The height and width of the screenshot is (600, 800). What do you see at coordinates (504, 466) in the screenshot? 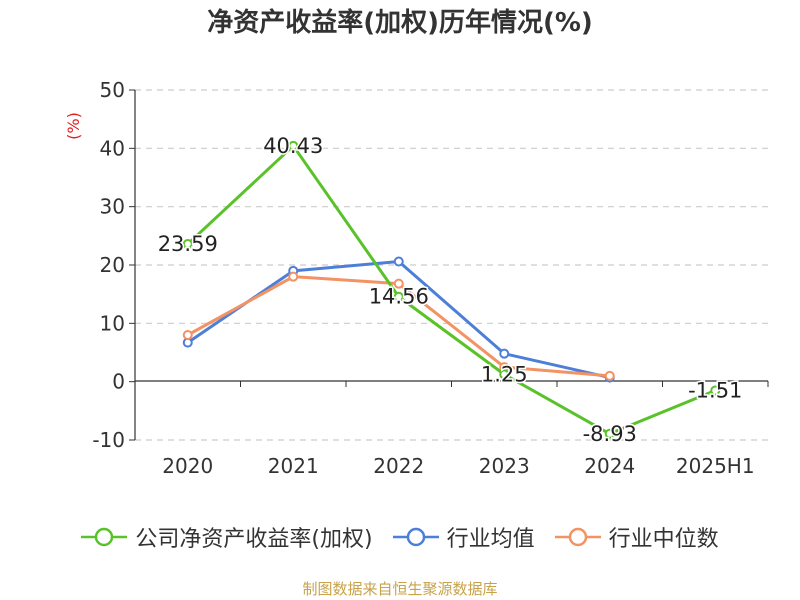
I see `x-tick-label: 2023` at bounding box center [504, 466].